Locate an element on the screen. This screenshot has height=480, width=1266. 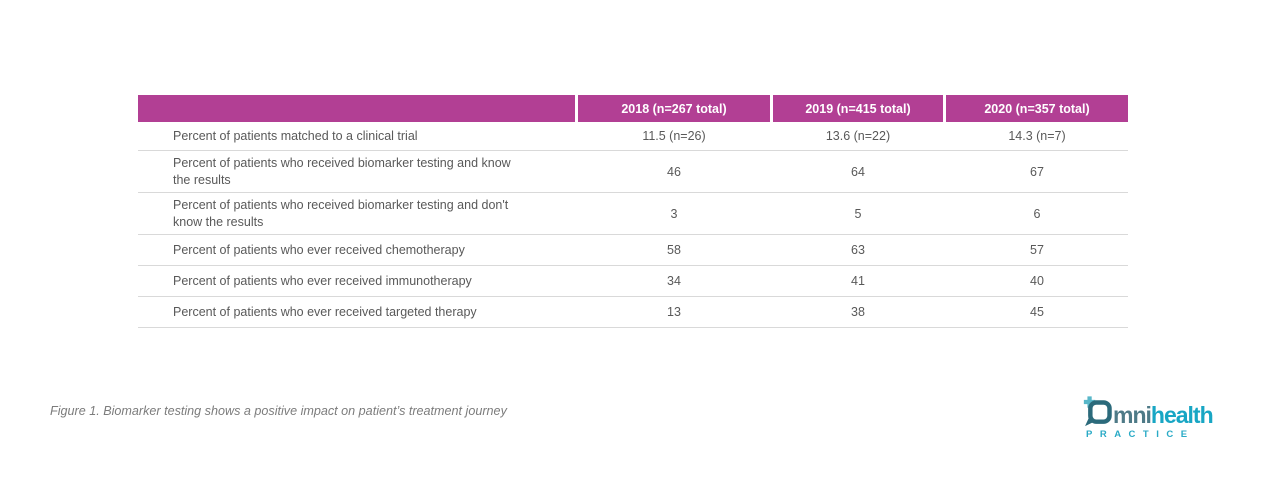
row-value-2019: 13.6 (n=22) is located at coordinates (858, 136).